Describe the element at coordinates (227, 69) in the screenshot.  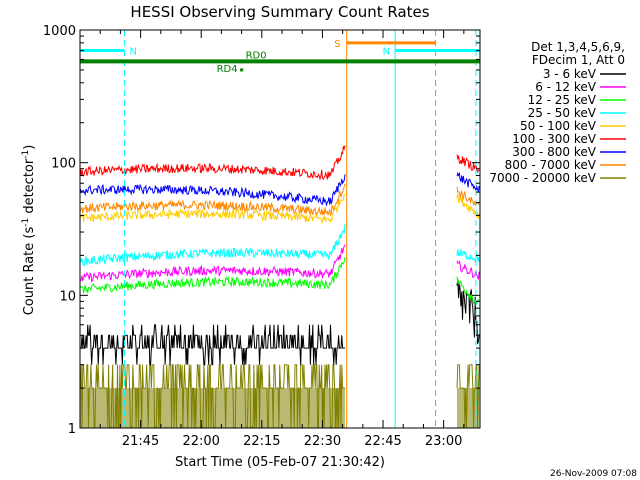
I see `annotation-label: RD4` at that location.